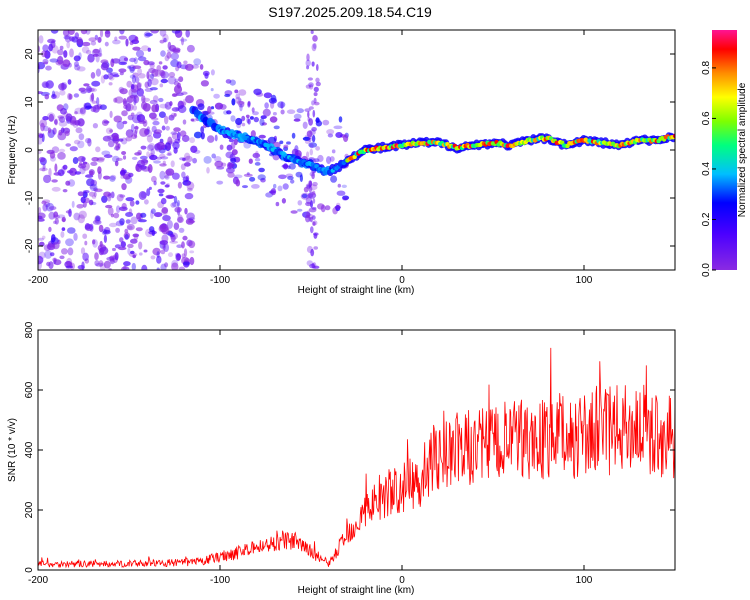 This screenshot has height=600, width=750. What do you see at coordinates (356, 590) in the screenshot?
I see `snr-x-label: Height of straight line (km)` at bounding box center [356, 590].